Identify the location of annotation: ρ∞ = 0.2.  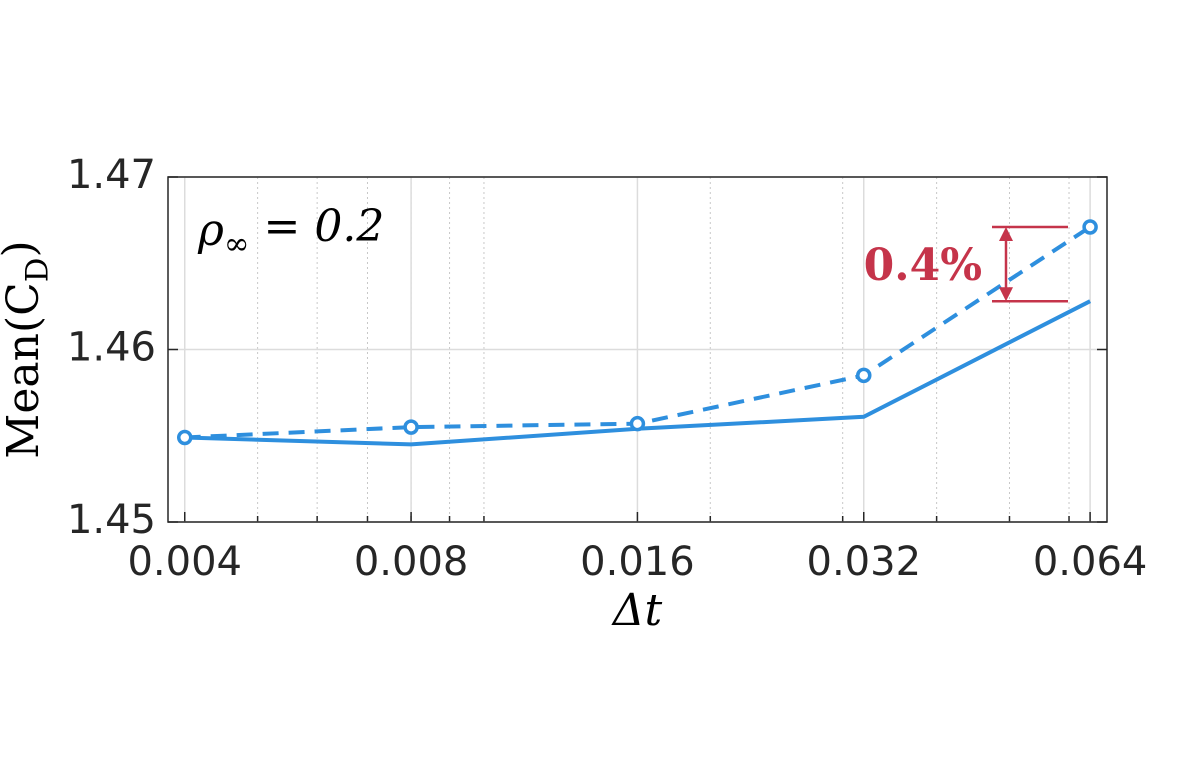
(290, 231).